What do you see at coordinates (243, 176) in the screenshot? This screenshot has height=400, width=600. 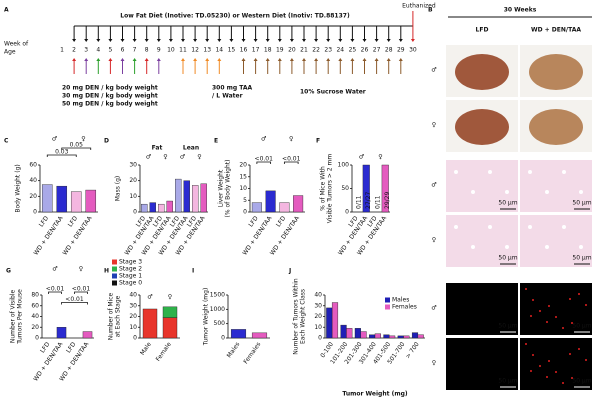 I see `y-tick-label: 15` at bounding box center [243, 176].